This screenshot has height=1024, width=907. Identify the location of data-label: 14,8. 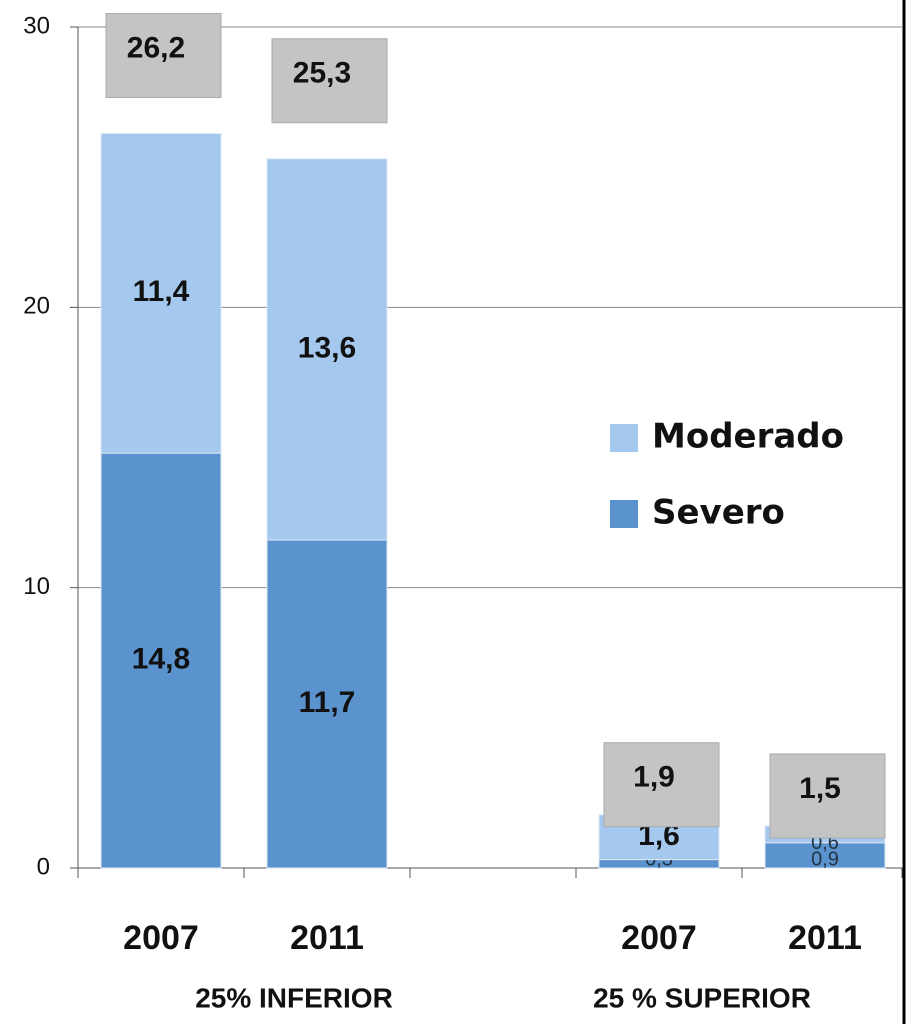
(161, 658).